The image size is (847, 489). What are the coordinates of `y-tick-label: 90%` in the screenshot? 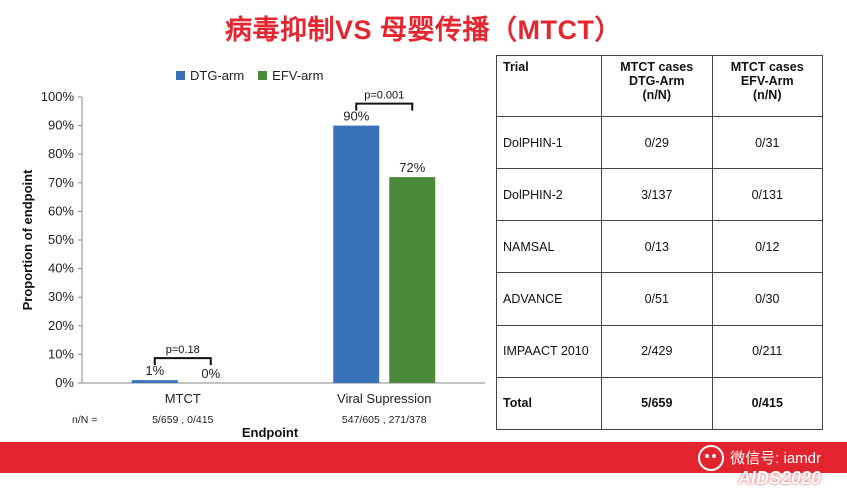 It's located at (61, 125).